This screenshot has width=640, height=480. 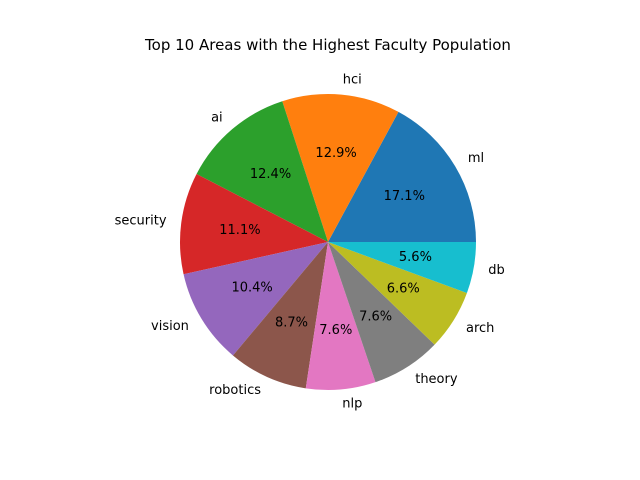 I want to click on category-label-nlp: nlp, so click(x=352, y=404).